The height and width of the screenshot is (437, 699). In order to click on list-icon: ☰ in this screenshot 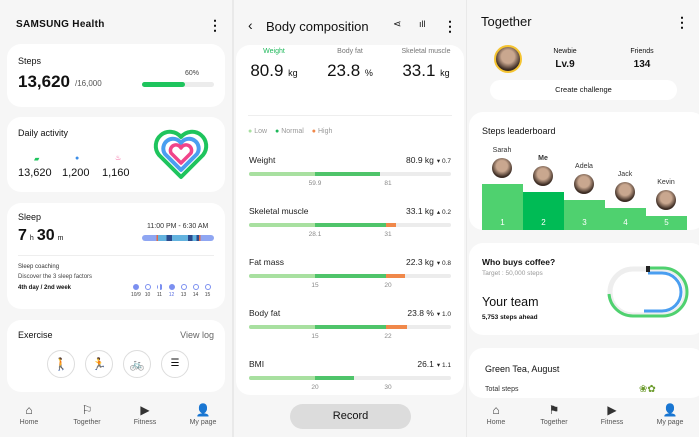, I will do `click(175, 364)`.